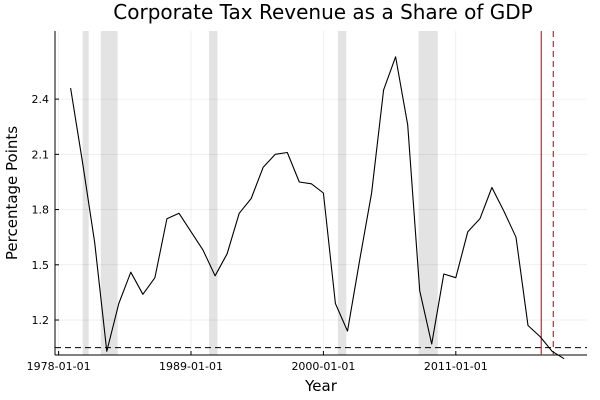 This screenshot has height=400, width=600. I want to click on y-tick-label-3: 2.1, so click(41, 154).